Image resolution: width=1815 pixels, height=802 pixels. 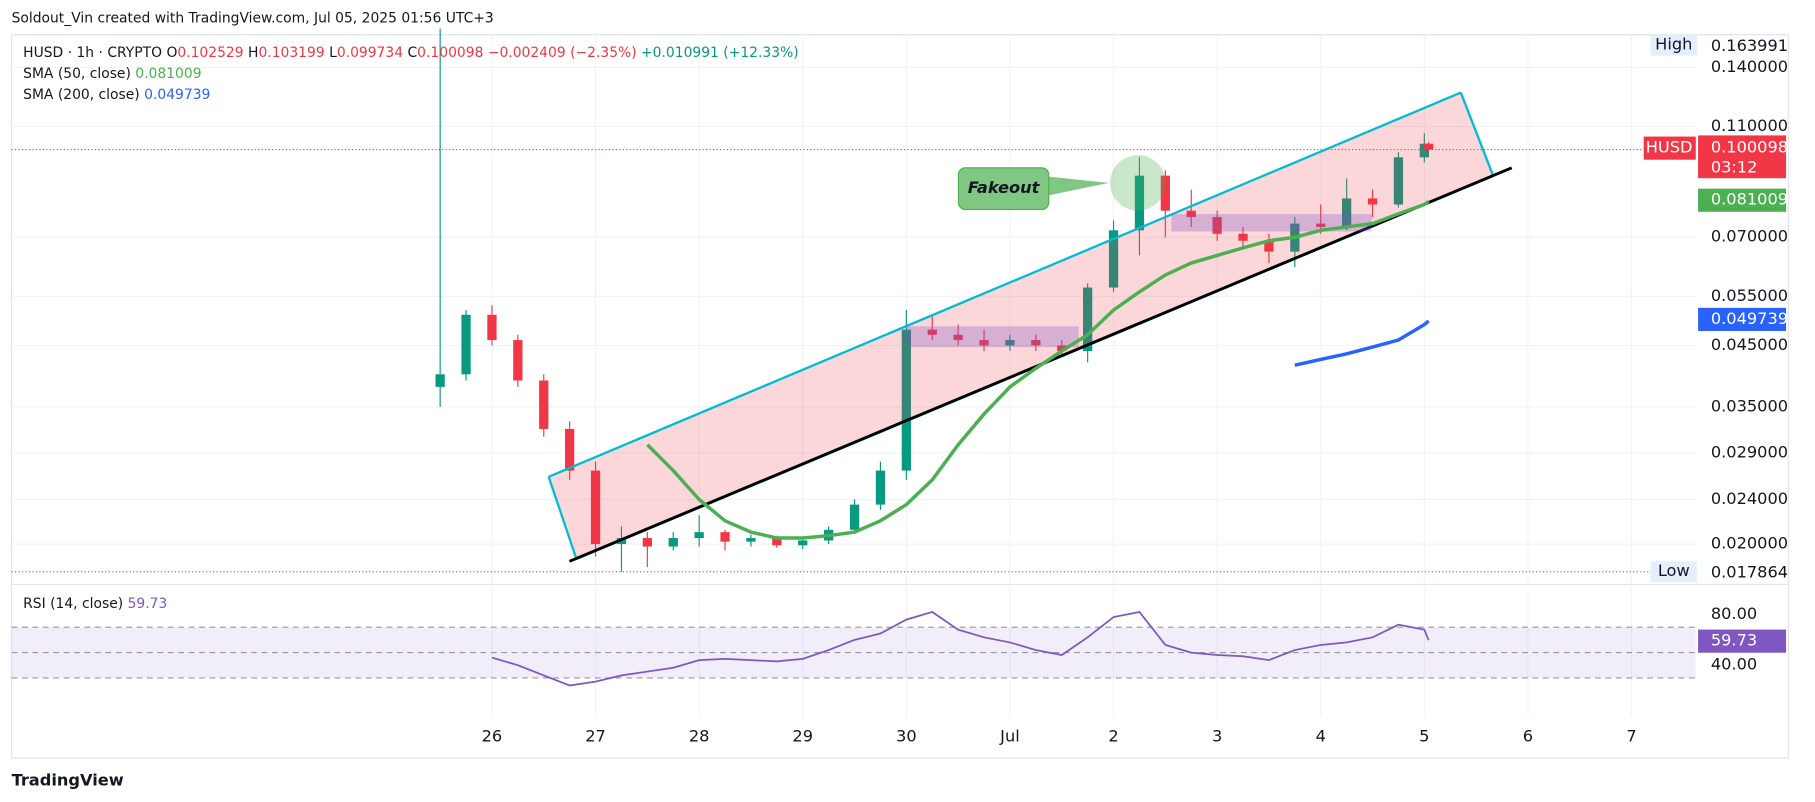 What do you see at coordinates (802, 736) in the screenshot?
I see `x-tick-label: 29` at bounding box center [802, 736].